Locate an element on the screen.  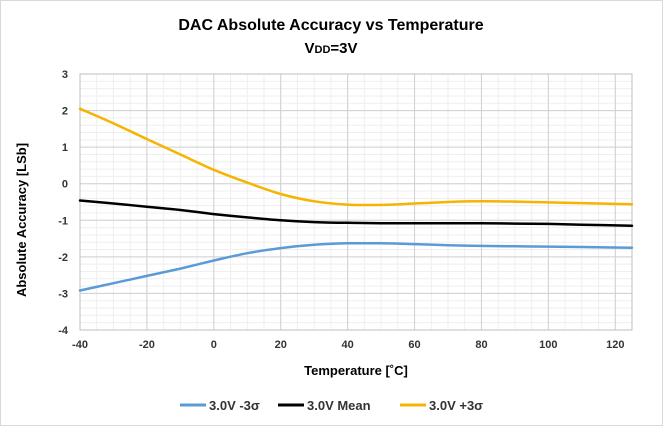
y-axis-ticks: -4 -3 -2 -1 0 1 2 3 is located at coordinates (63, 203).